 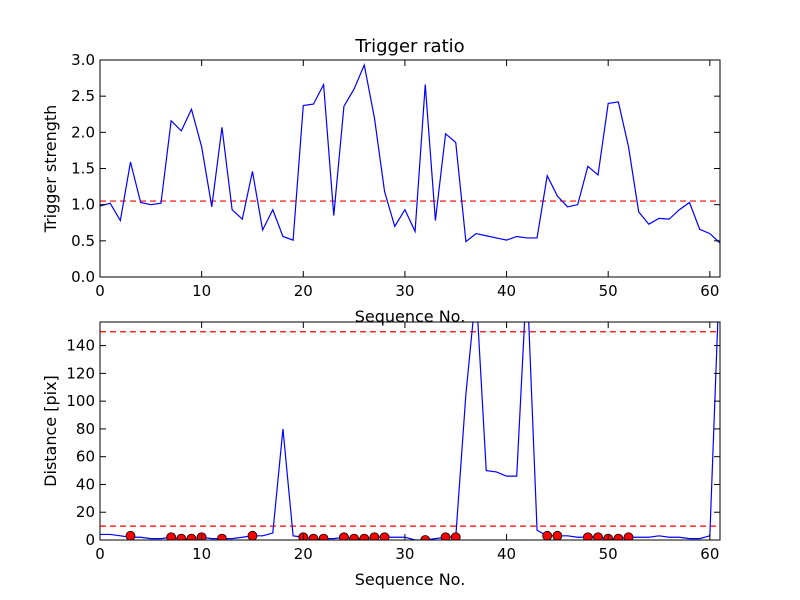 I want to click on chart-title: Trigger ratio, so click(x=409, y=46).